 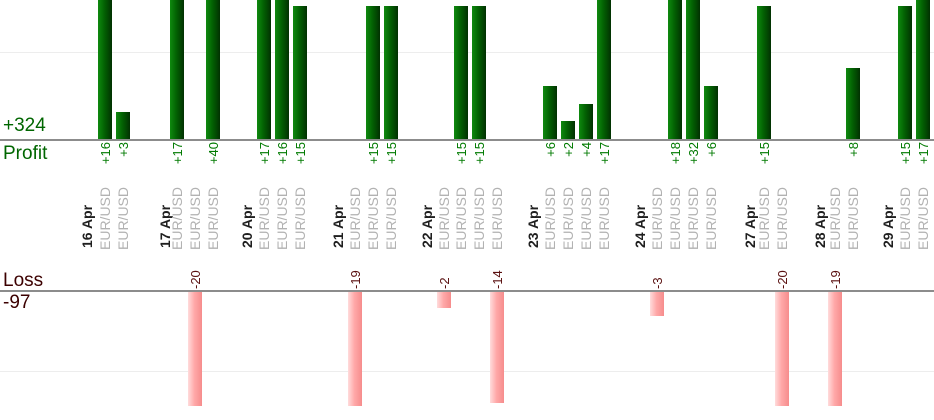 I want to click on profit-value-label: +40, so click(x=213, y=153).